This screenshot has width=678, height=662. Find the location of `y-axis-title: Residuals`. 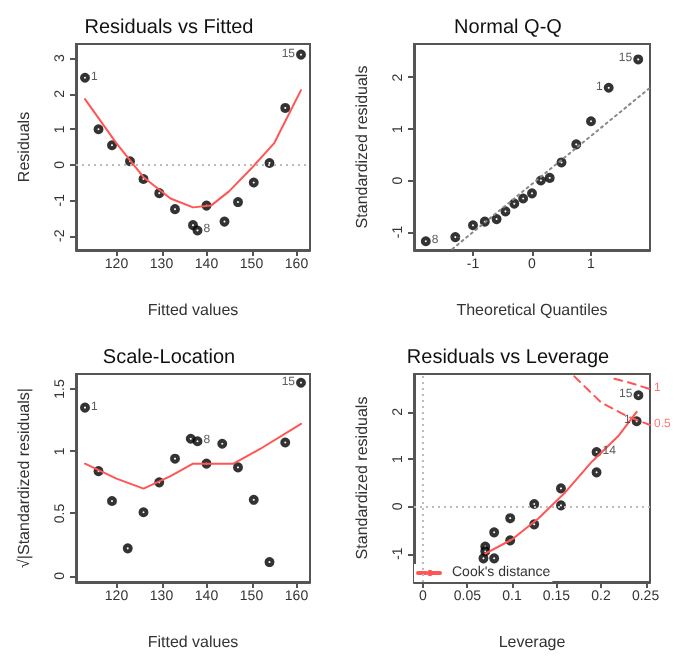

y-axis-title: Residuals is located at coordinates (24, 147).